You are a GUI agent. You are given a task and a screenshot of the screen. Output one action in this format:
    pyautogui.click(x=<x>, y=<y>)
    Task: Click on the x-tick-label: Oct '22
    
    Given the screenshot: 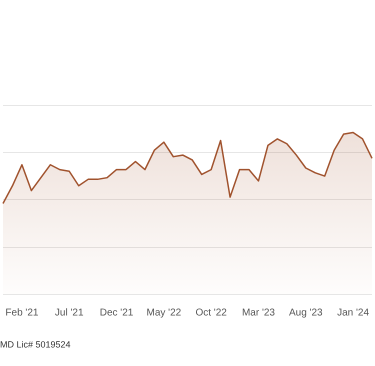 What is the action you would take?
    pyautogui.click(x=211, y=313)
    